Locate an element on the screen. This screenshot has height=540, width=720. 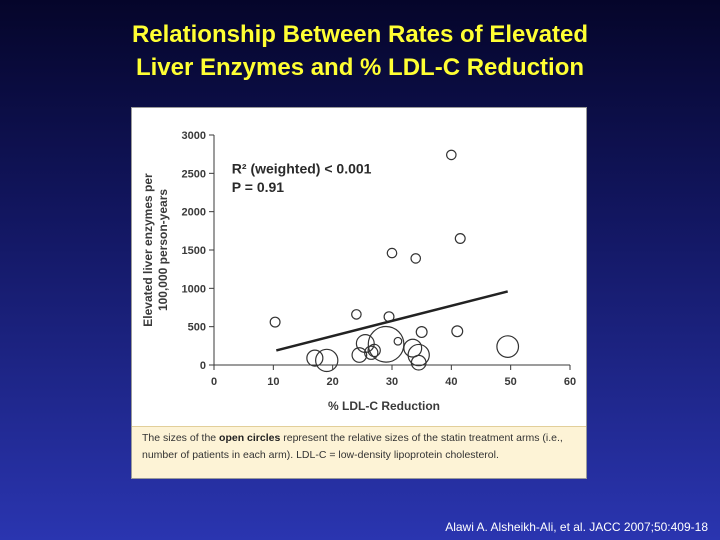
y-tick-label: 2000 is located at coordinates (194, 213).